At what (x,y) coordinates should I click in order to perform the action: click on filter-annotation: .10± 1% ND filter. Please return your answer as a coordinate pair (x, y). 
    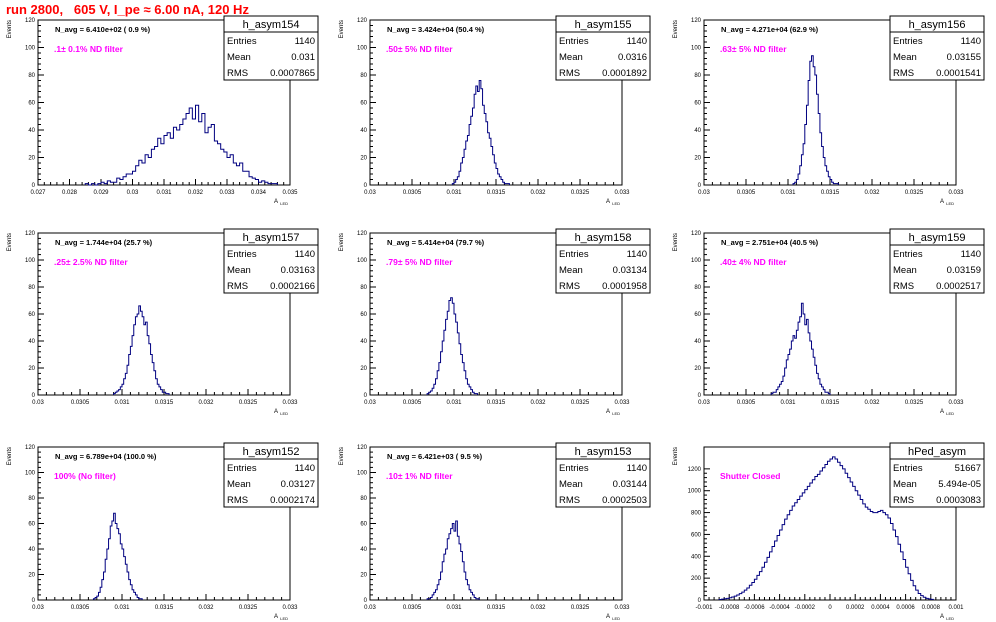
    Looking at the image, I should click on (419, 476).